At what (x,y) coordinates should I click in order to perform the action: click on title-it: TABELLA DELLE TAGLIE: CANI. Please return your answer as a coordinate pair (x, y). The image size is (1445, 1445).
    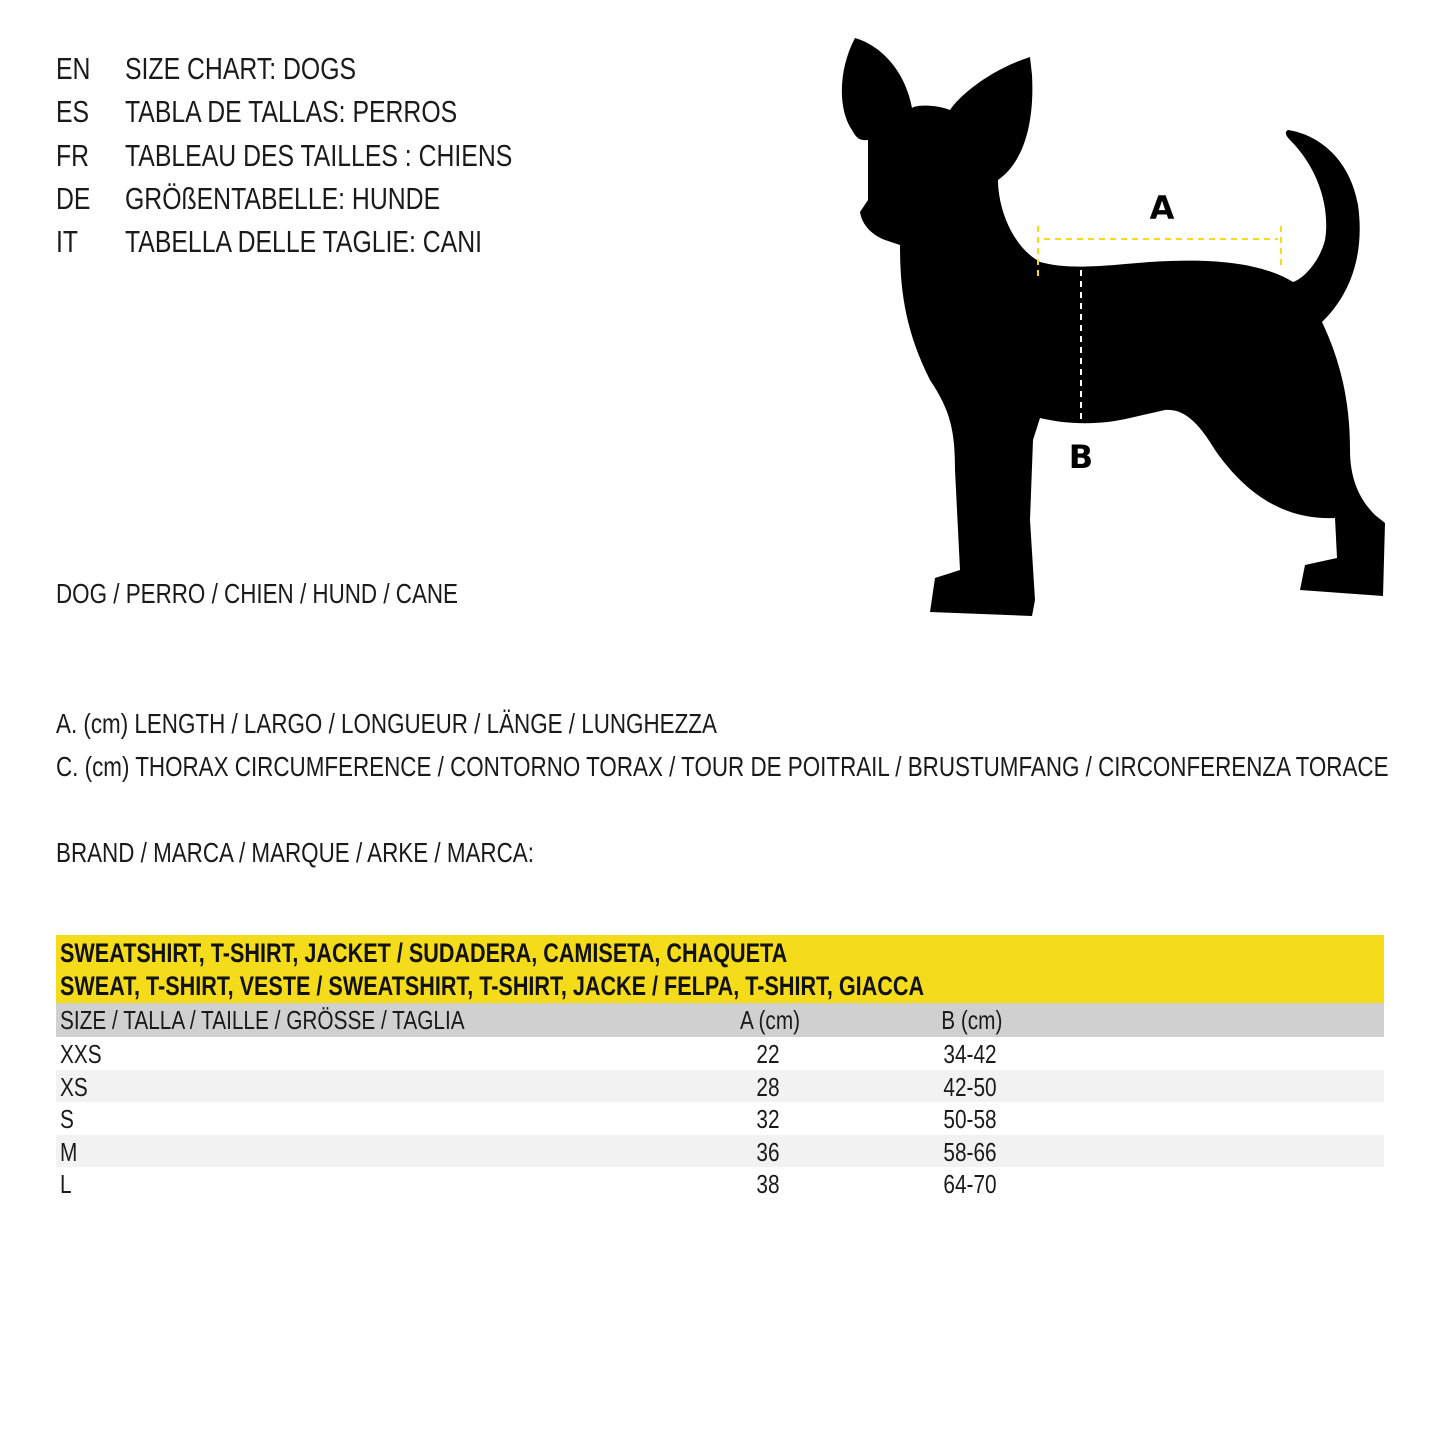
    Looking at the image, I should click on (303, 241).